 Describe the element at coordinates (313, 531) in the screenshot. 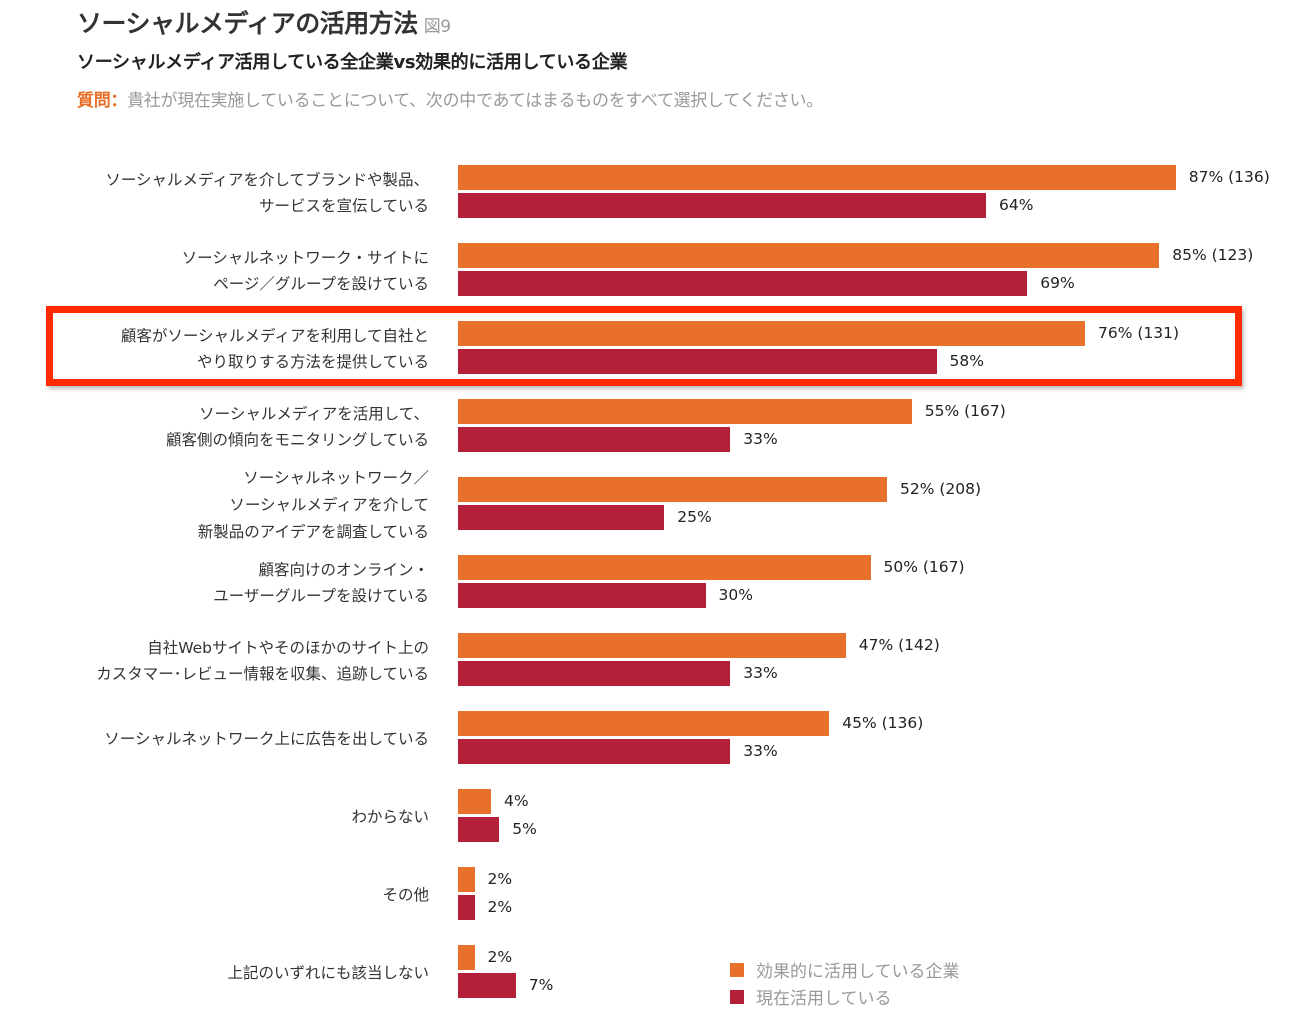

I see `category-label-line: 新製品のアイデアを調査している` at that location.